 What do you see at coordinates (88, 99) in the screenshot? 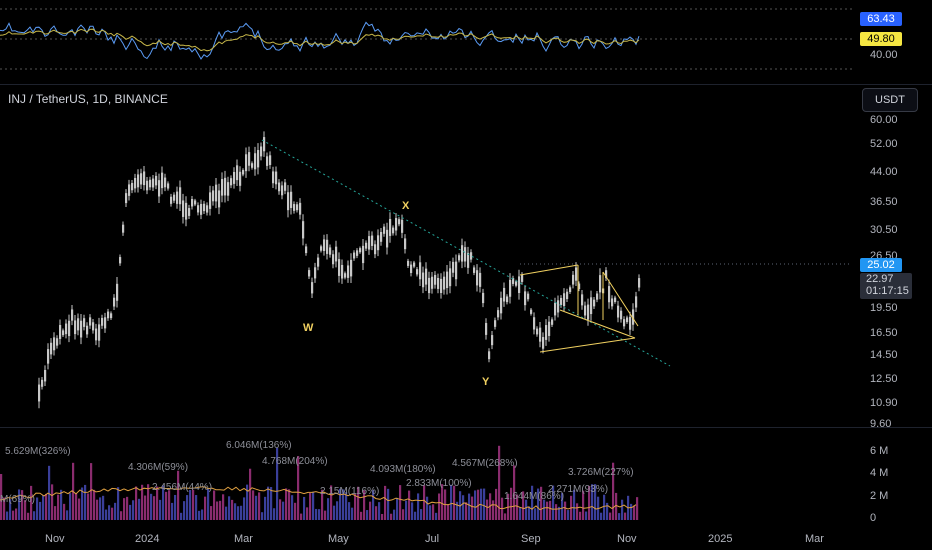
I see `symbol-title: INJ / TetherUS, 1D, BINANCE` at bounding box center [88, 99].